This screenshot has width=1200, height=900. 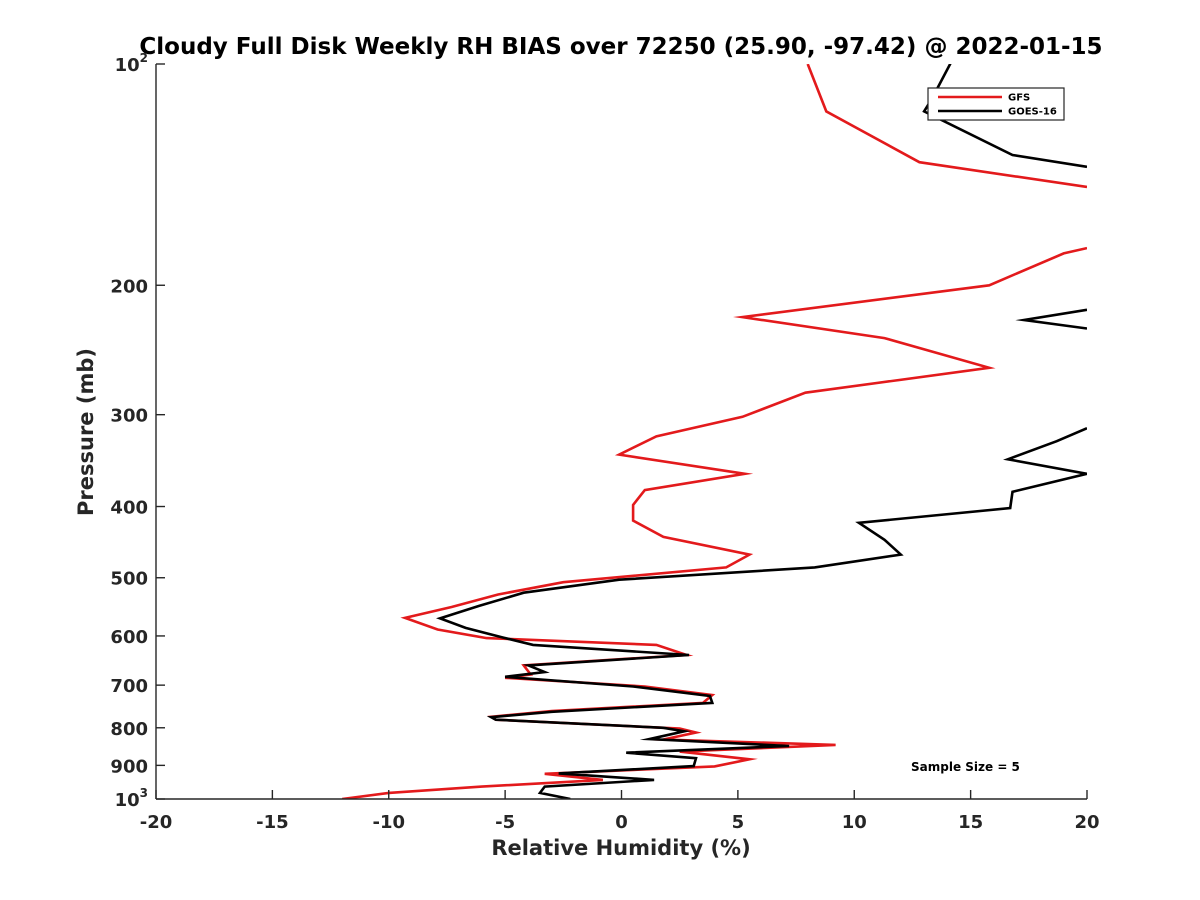 I want to click on x-tick-label: 5, so click(x=738, y=822).